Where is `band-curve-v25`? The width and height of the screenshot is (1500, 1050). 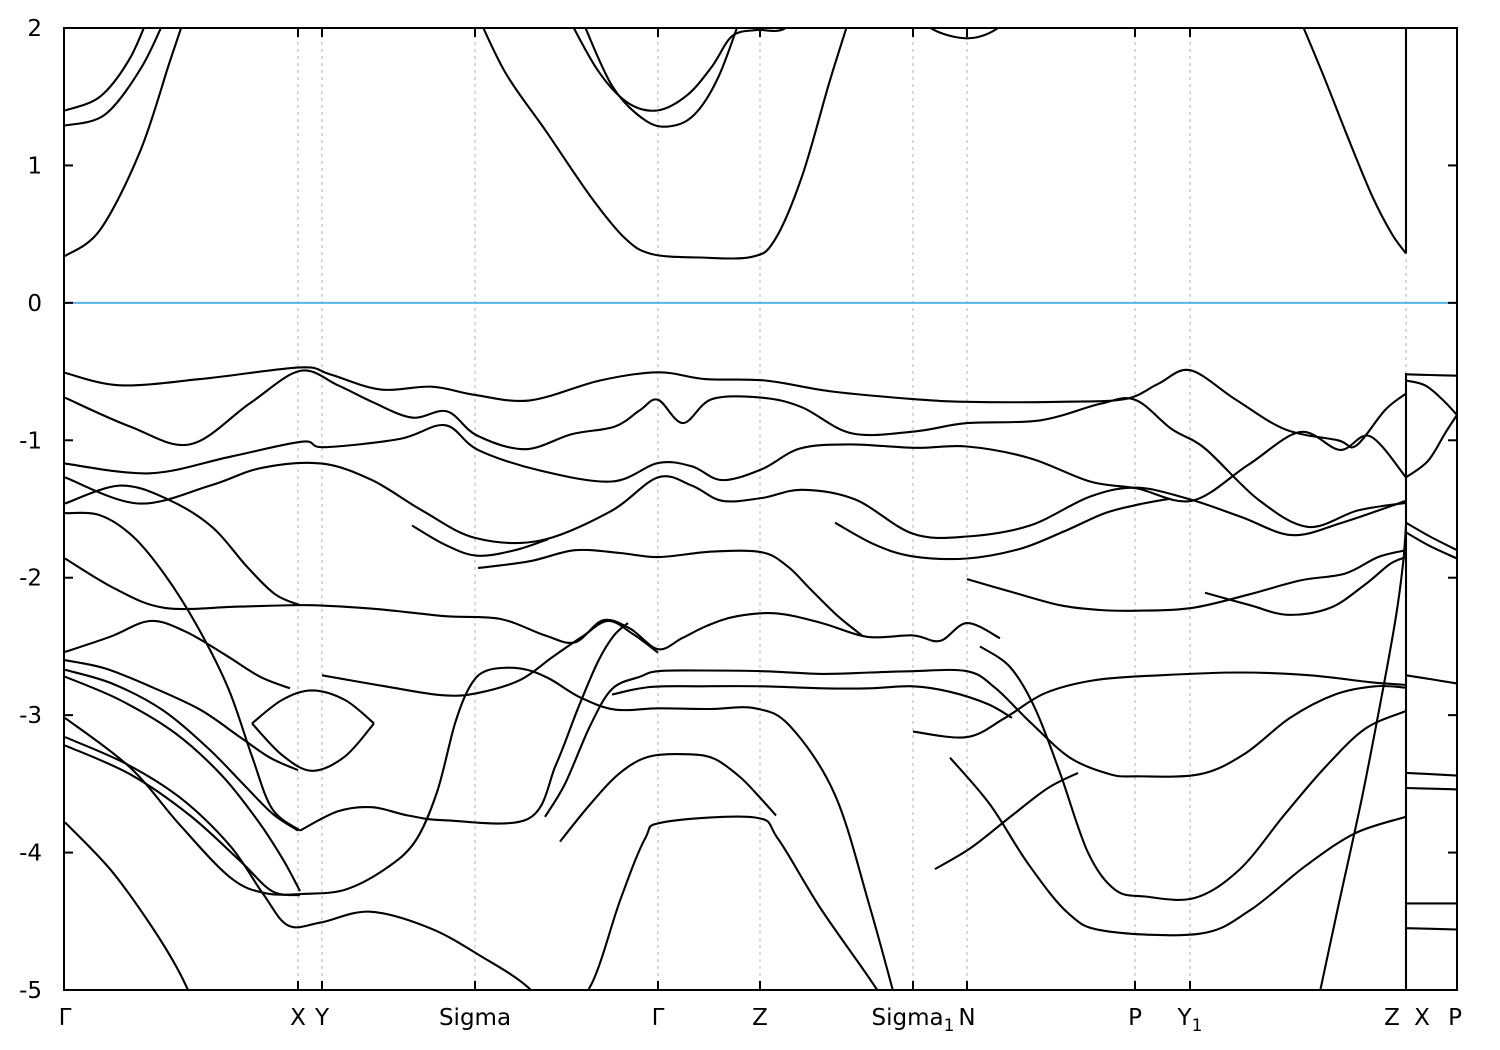
band-curve-v25 is located at coordinates (1305, 586).